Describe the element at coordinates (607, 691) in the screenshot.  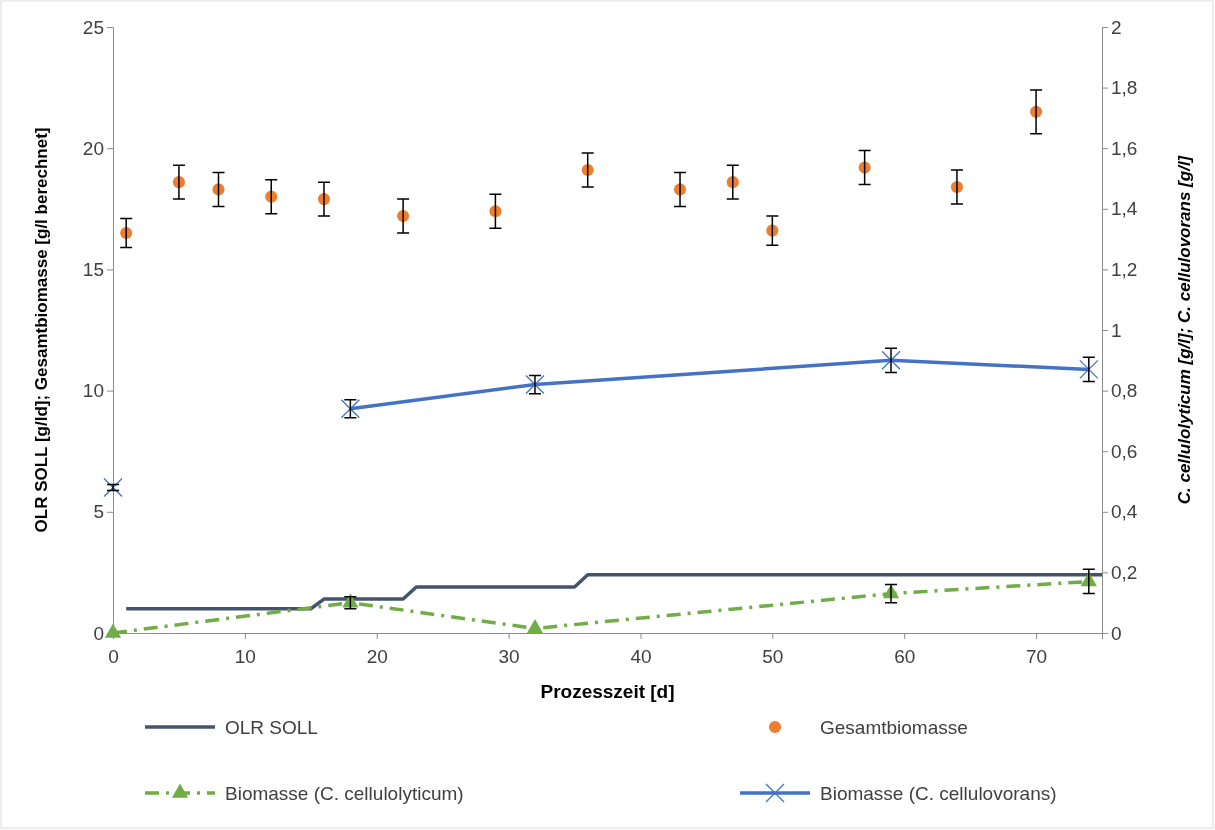
I see `x-axis-title: Prozesszeit [d]` at that location.